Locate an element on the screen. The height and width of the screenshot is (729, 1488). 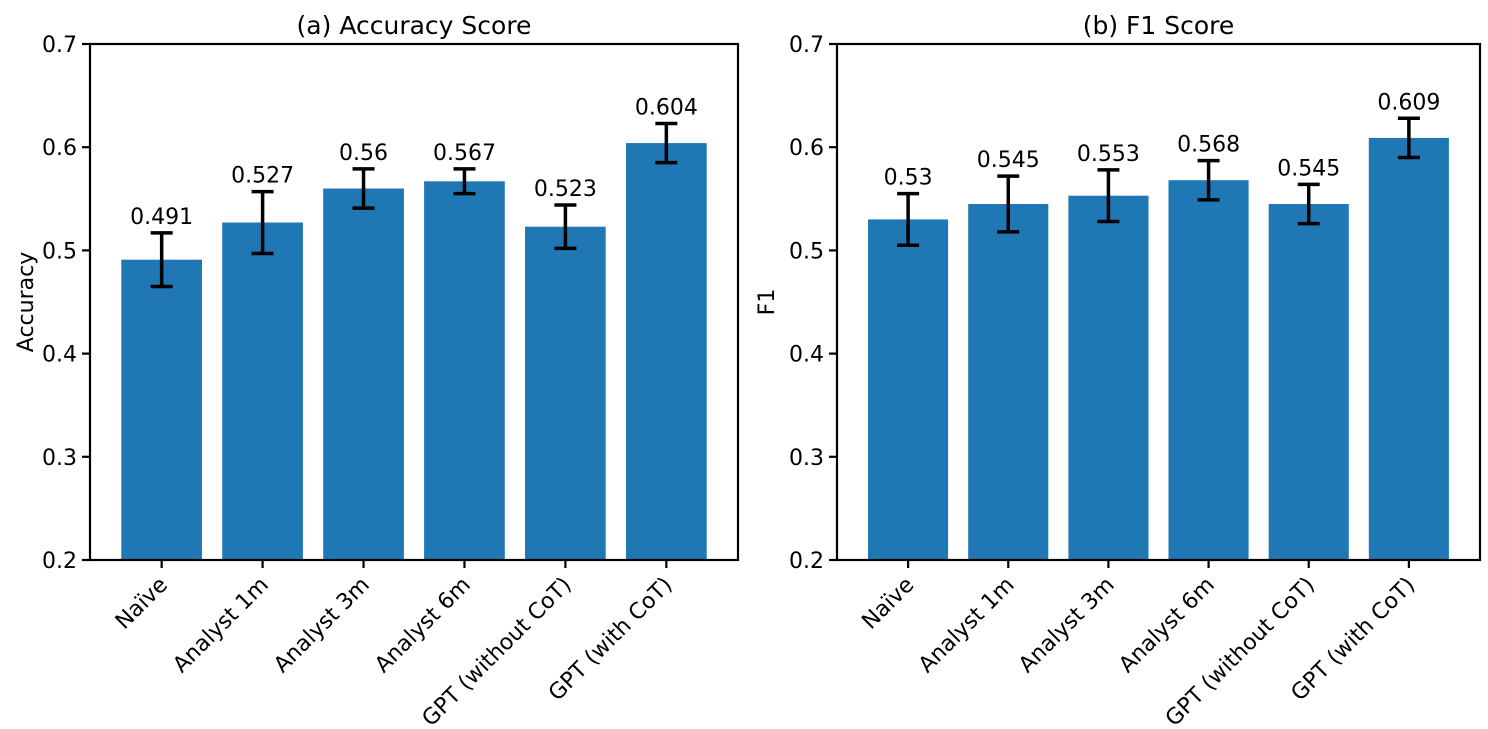
accuracy-panel-title: (a) Accuracy Score is located at coordinates (414, 25).